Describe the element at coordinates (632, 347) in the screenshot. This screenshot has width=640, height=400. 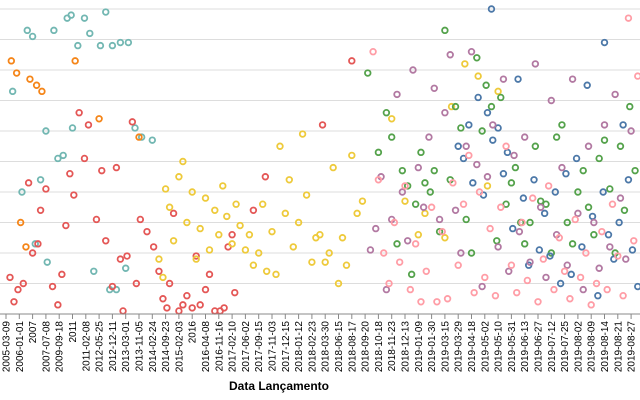
I see `x-tick-label-47: 2019-08-27` at that location.